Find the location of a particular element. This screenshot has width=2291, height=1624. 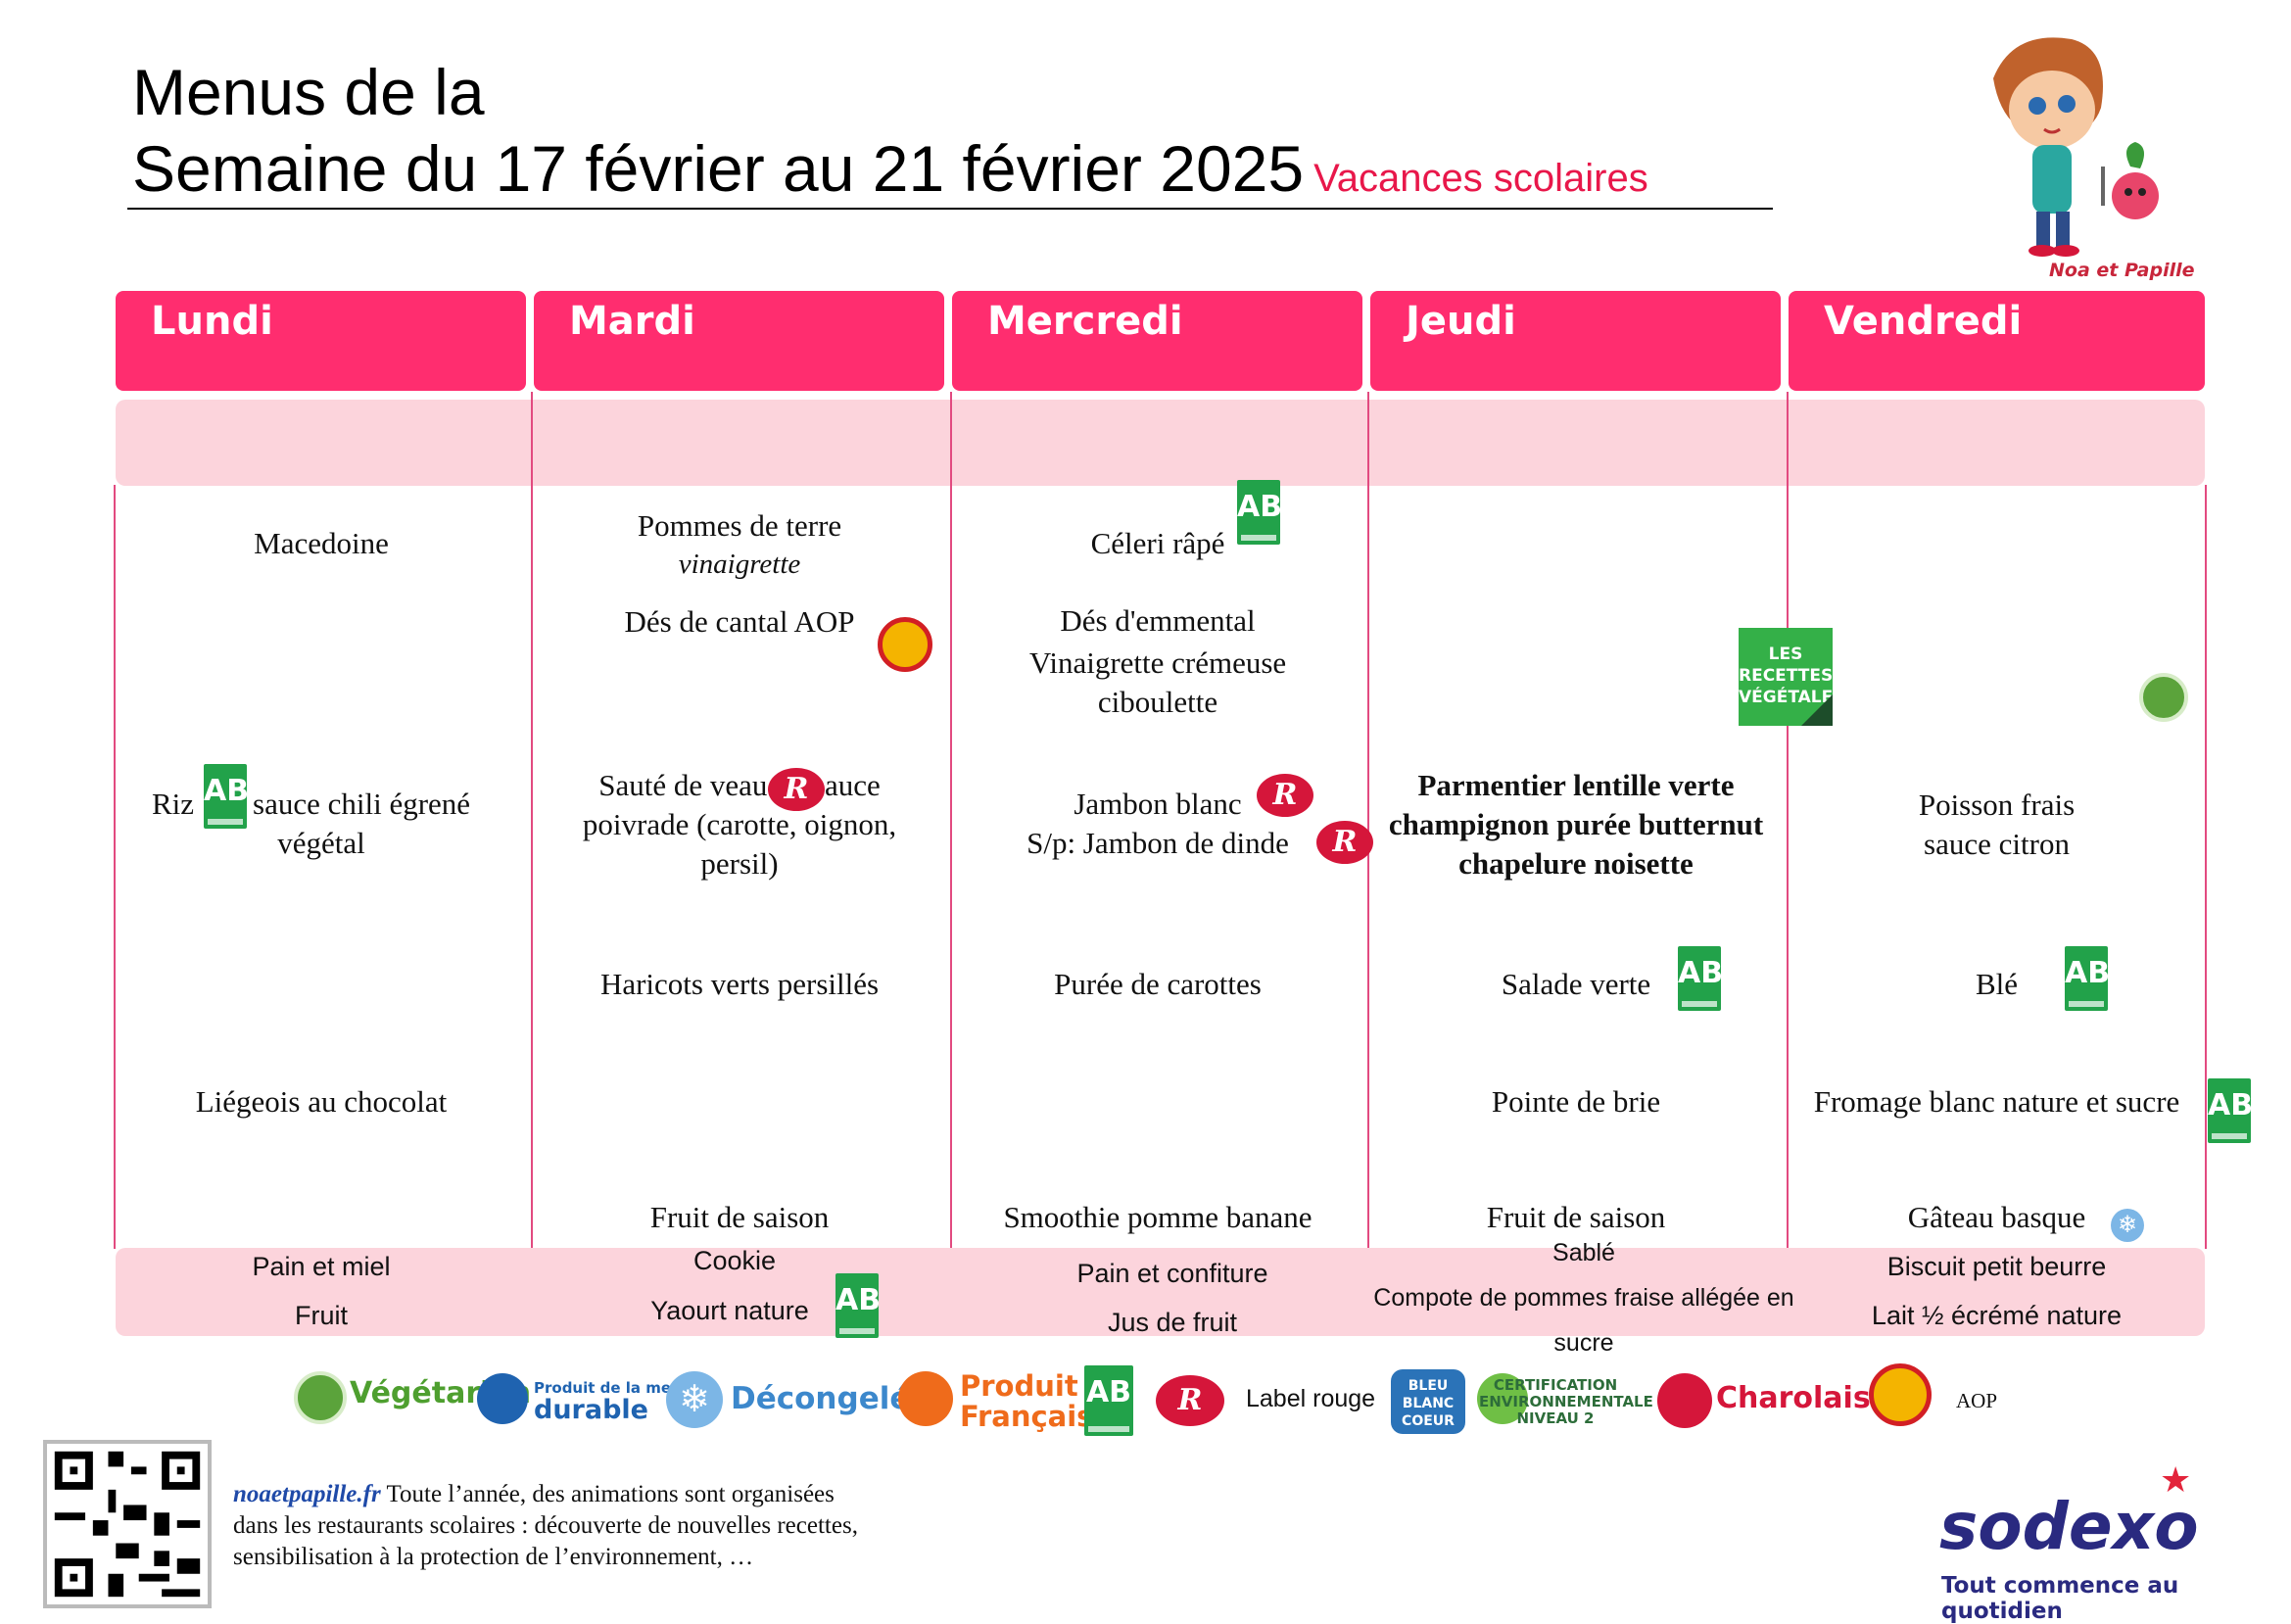

mercredi-plat-2: S/p: Jambon de dinde is located at coordinates (1157, 843).